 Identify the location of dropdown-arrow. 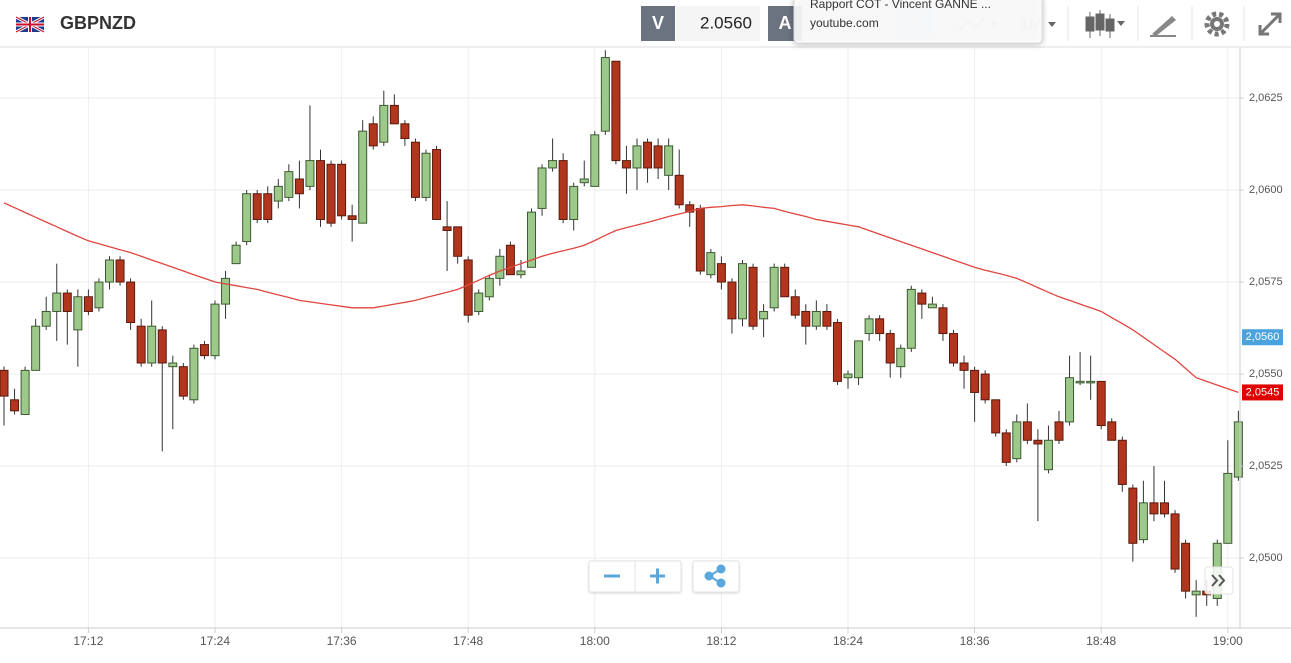
(1052, 24).